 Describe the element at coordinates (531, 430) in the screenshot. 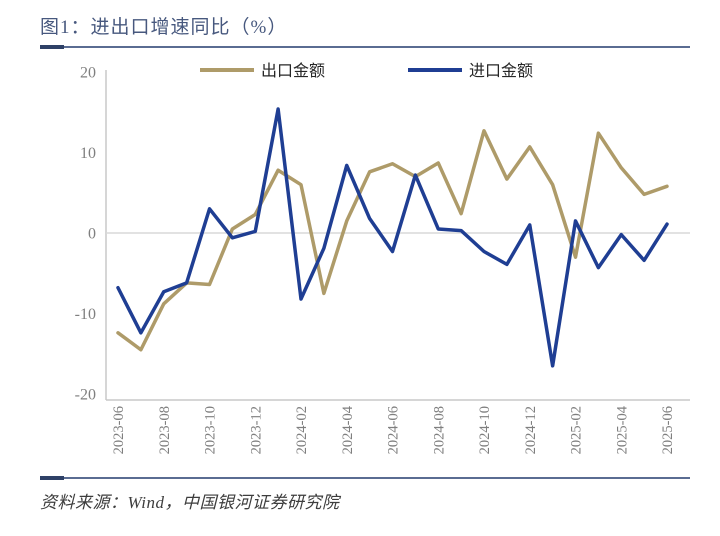

I see `x-tick-label: 2024-12` at that location.